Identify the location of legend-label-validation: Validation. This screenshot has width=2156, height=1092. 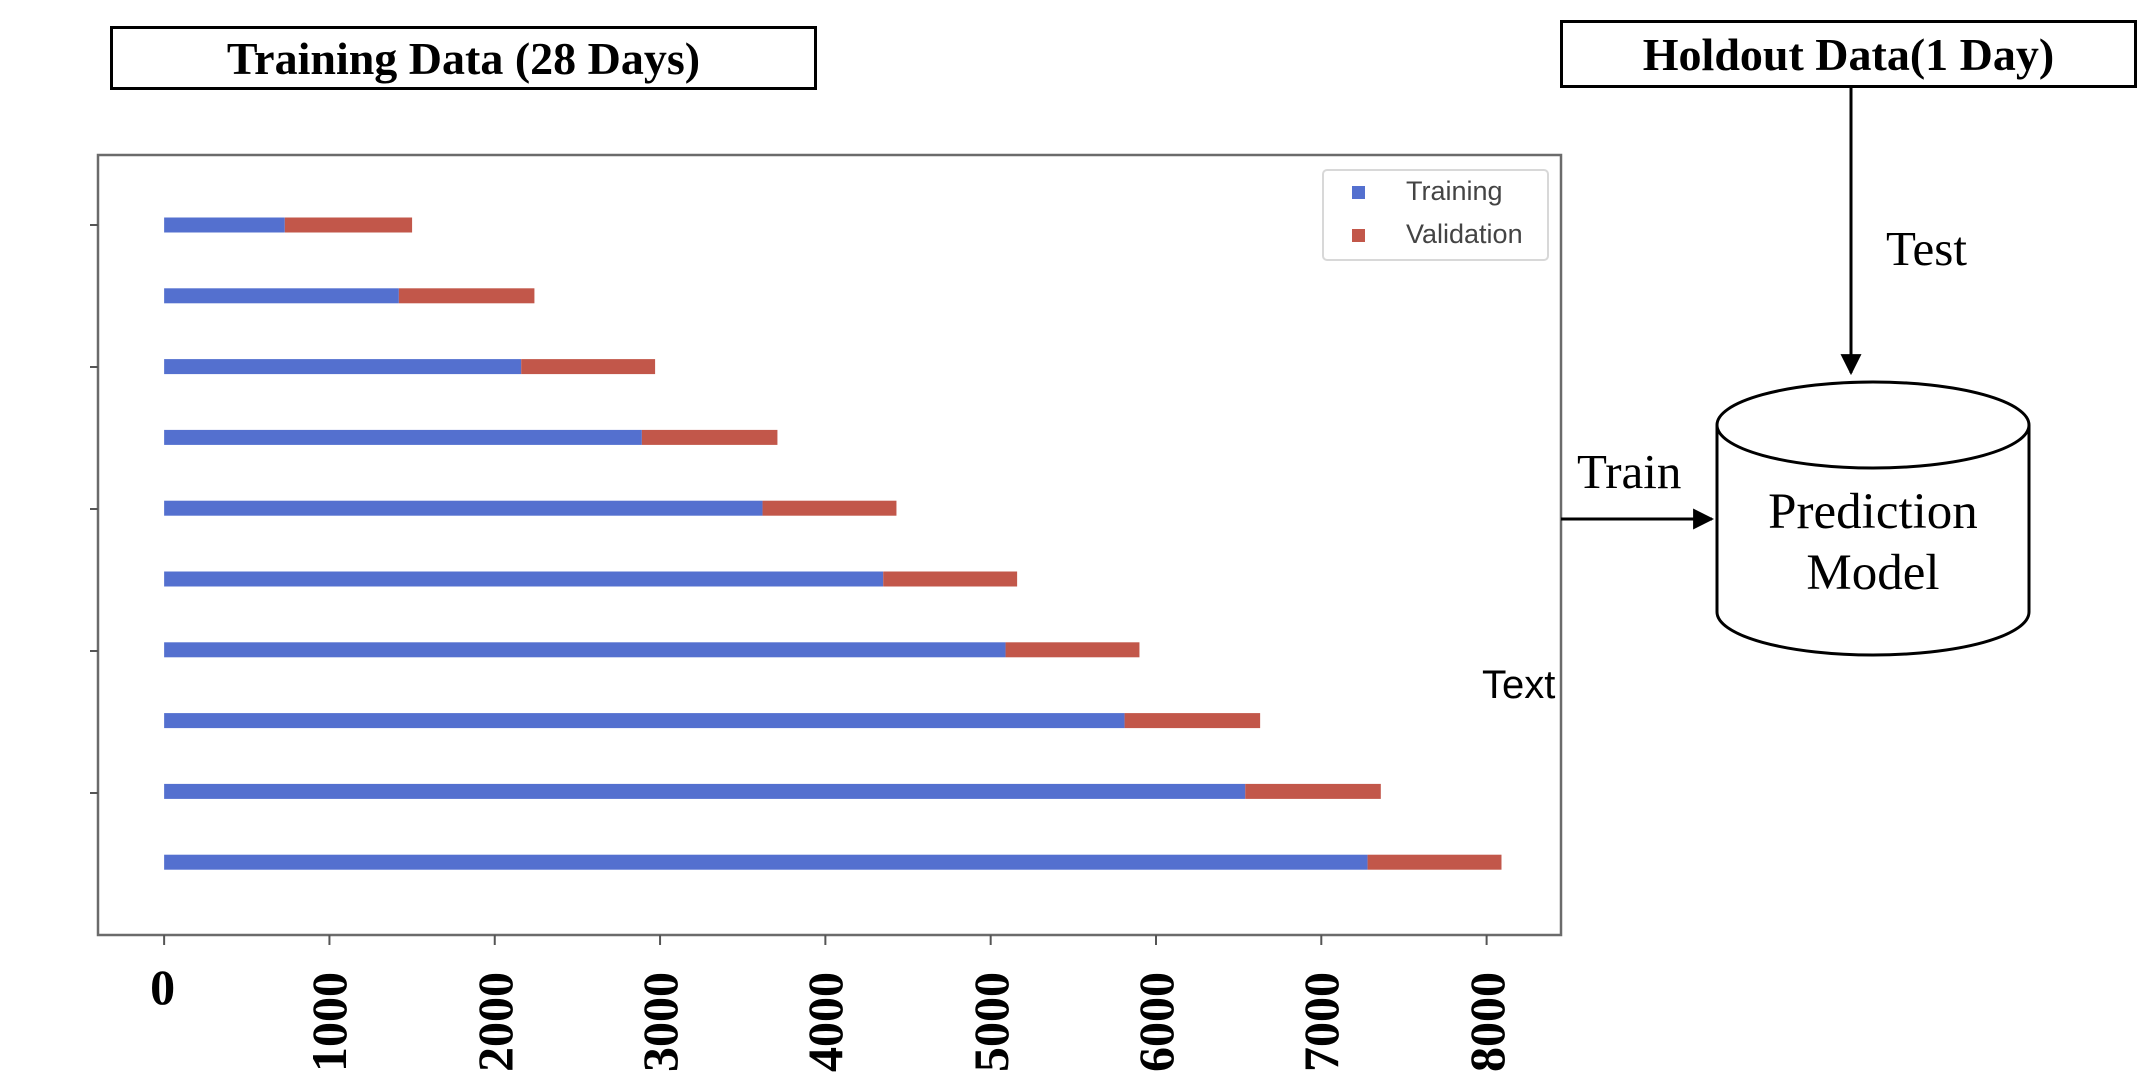
(1464, 234).